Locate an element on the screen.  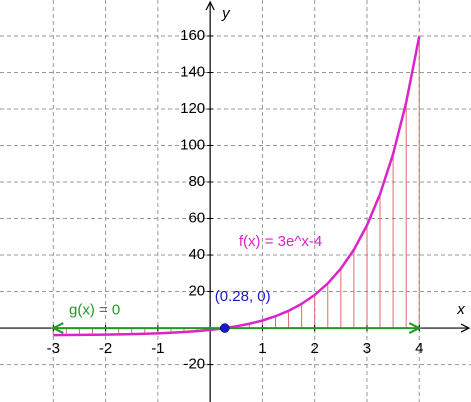
y-axis-label: y is located at coordinates (226, 13).